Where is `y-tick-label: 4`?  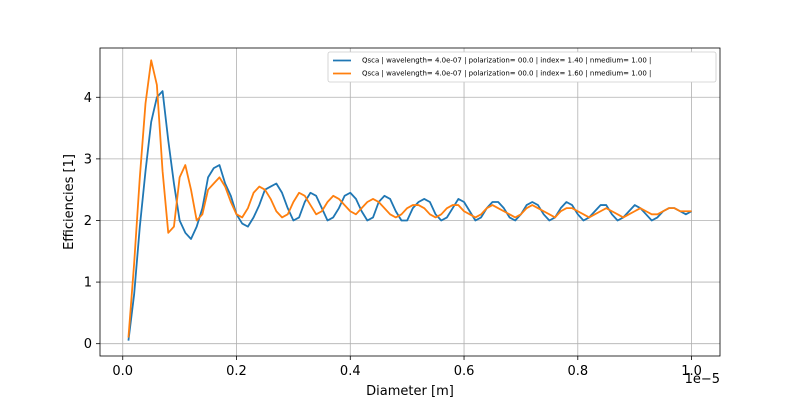 y-tick-label: 4 is located at coordinates (88, 98).